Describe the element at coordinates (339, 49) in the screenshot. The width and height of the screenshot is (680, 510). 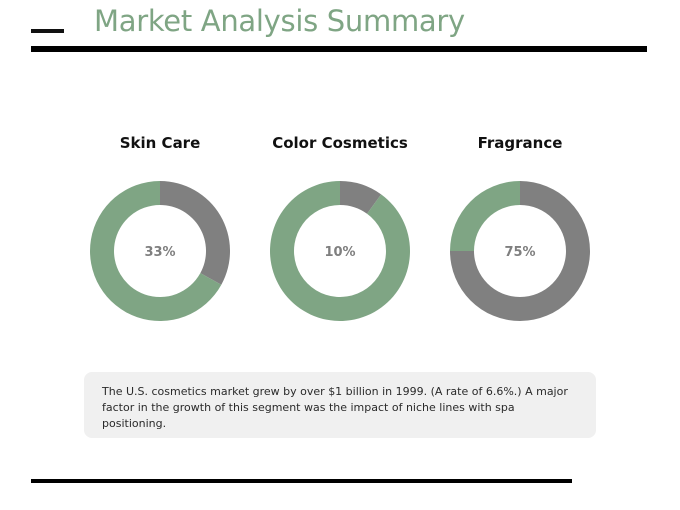
I see `top-rule` at that location.